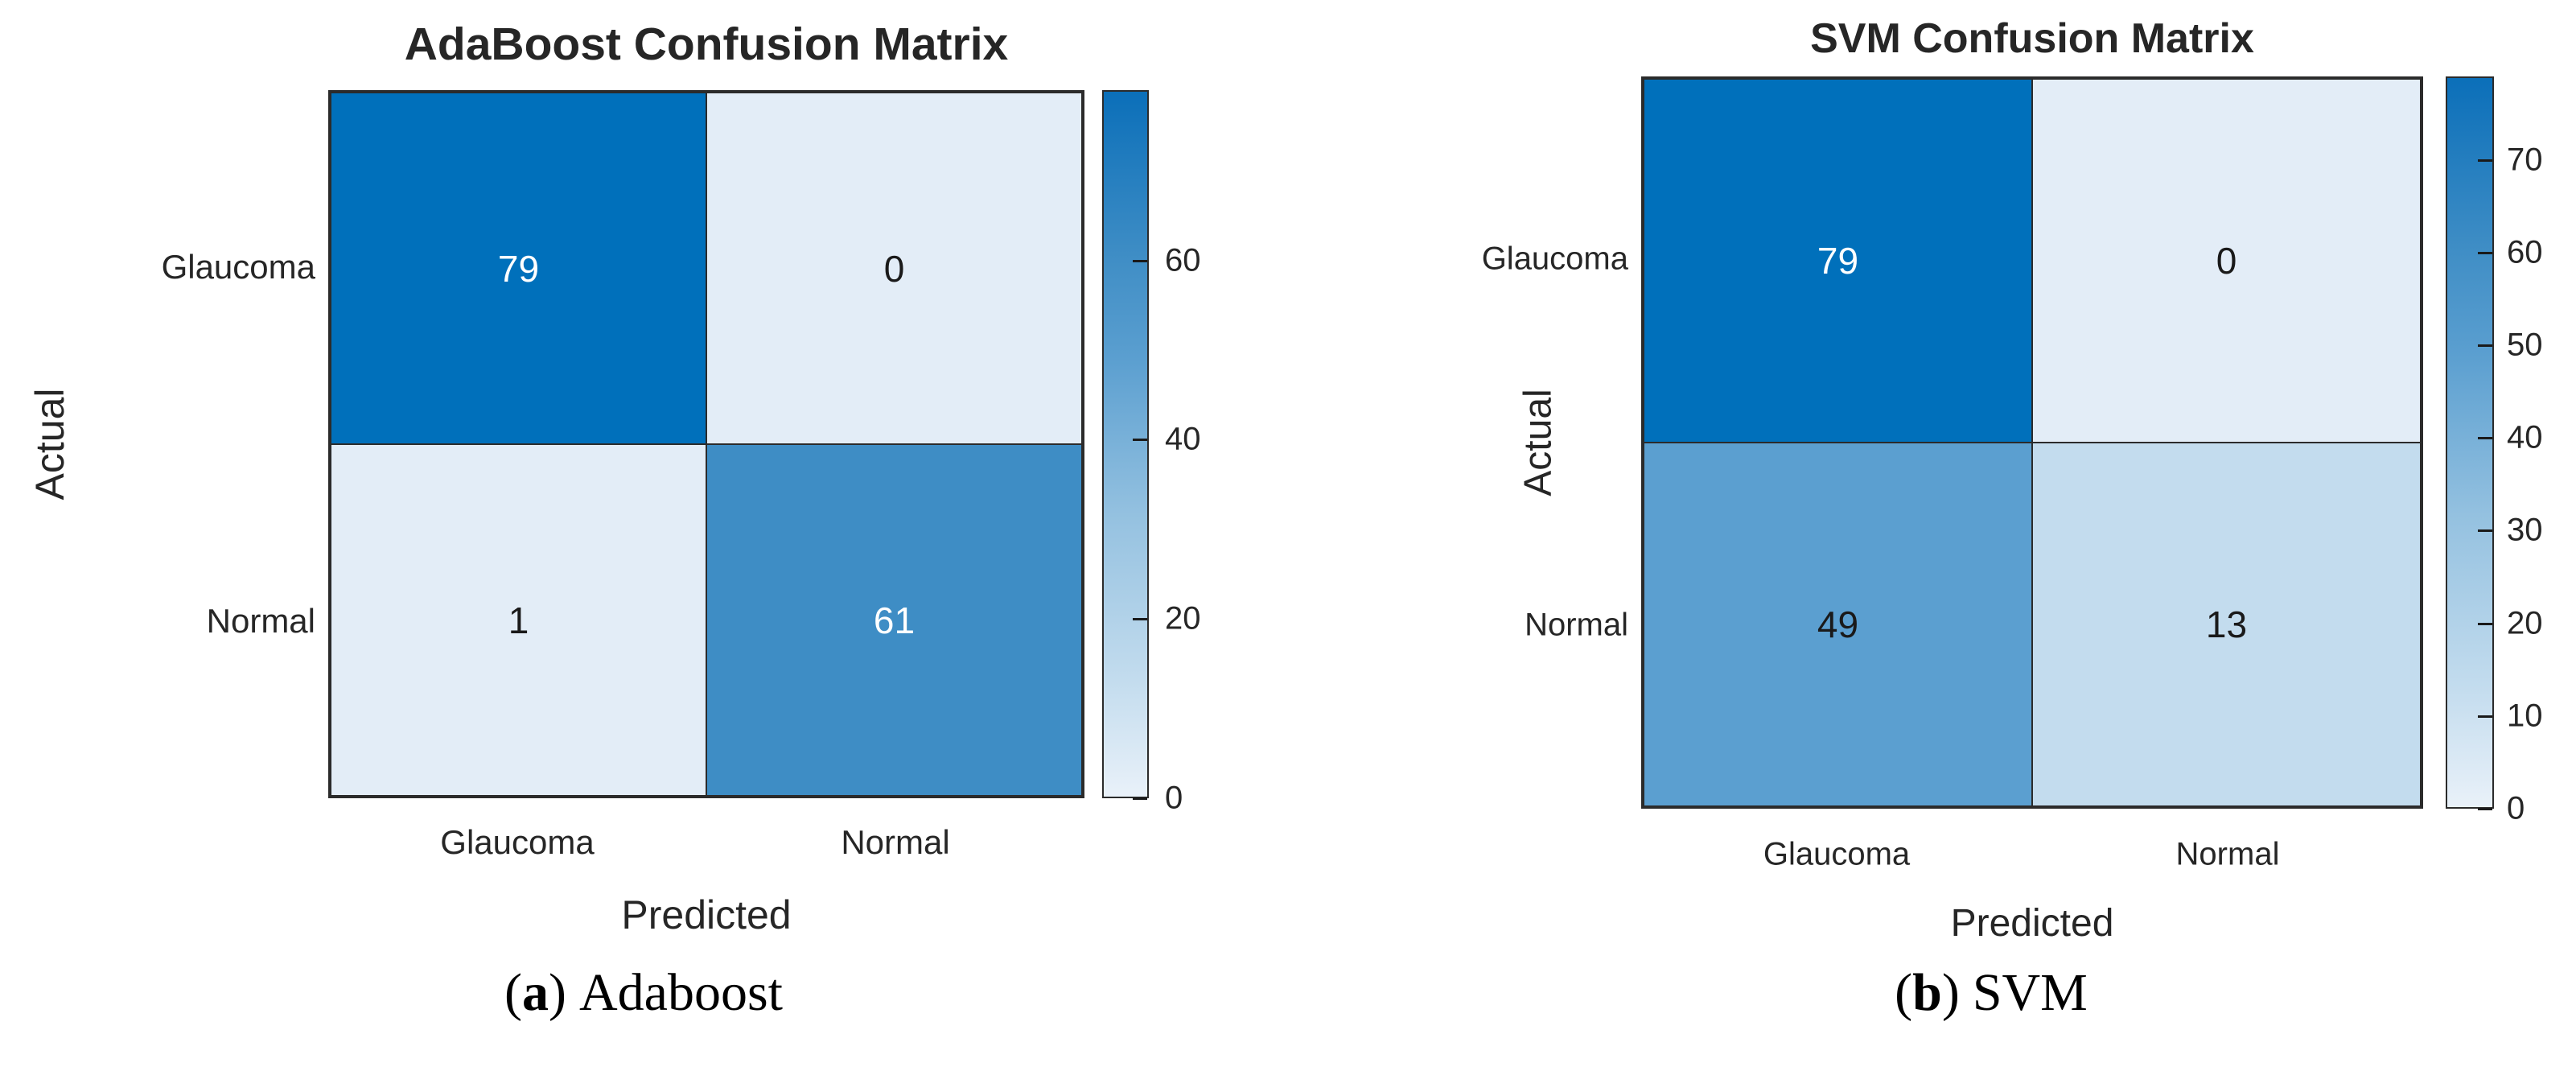 This screenshot has width=2576, height=1067. Describe the element at coordinates (2525, 345) in the screenshot. I see `colorbar-tick-label: 50` at that location.